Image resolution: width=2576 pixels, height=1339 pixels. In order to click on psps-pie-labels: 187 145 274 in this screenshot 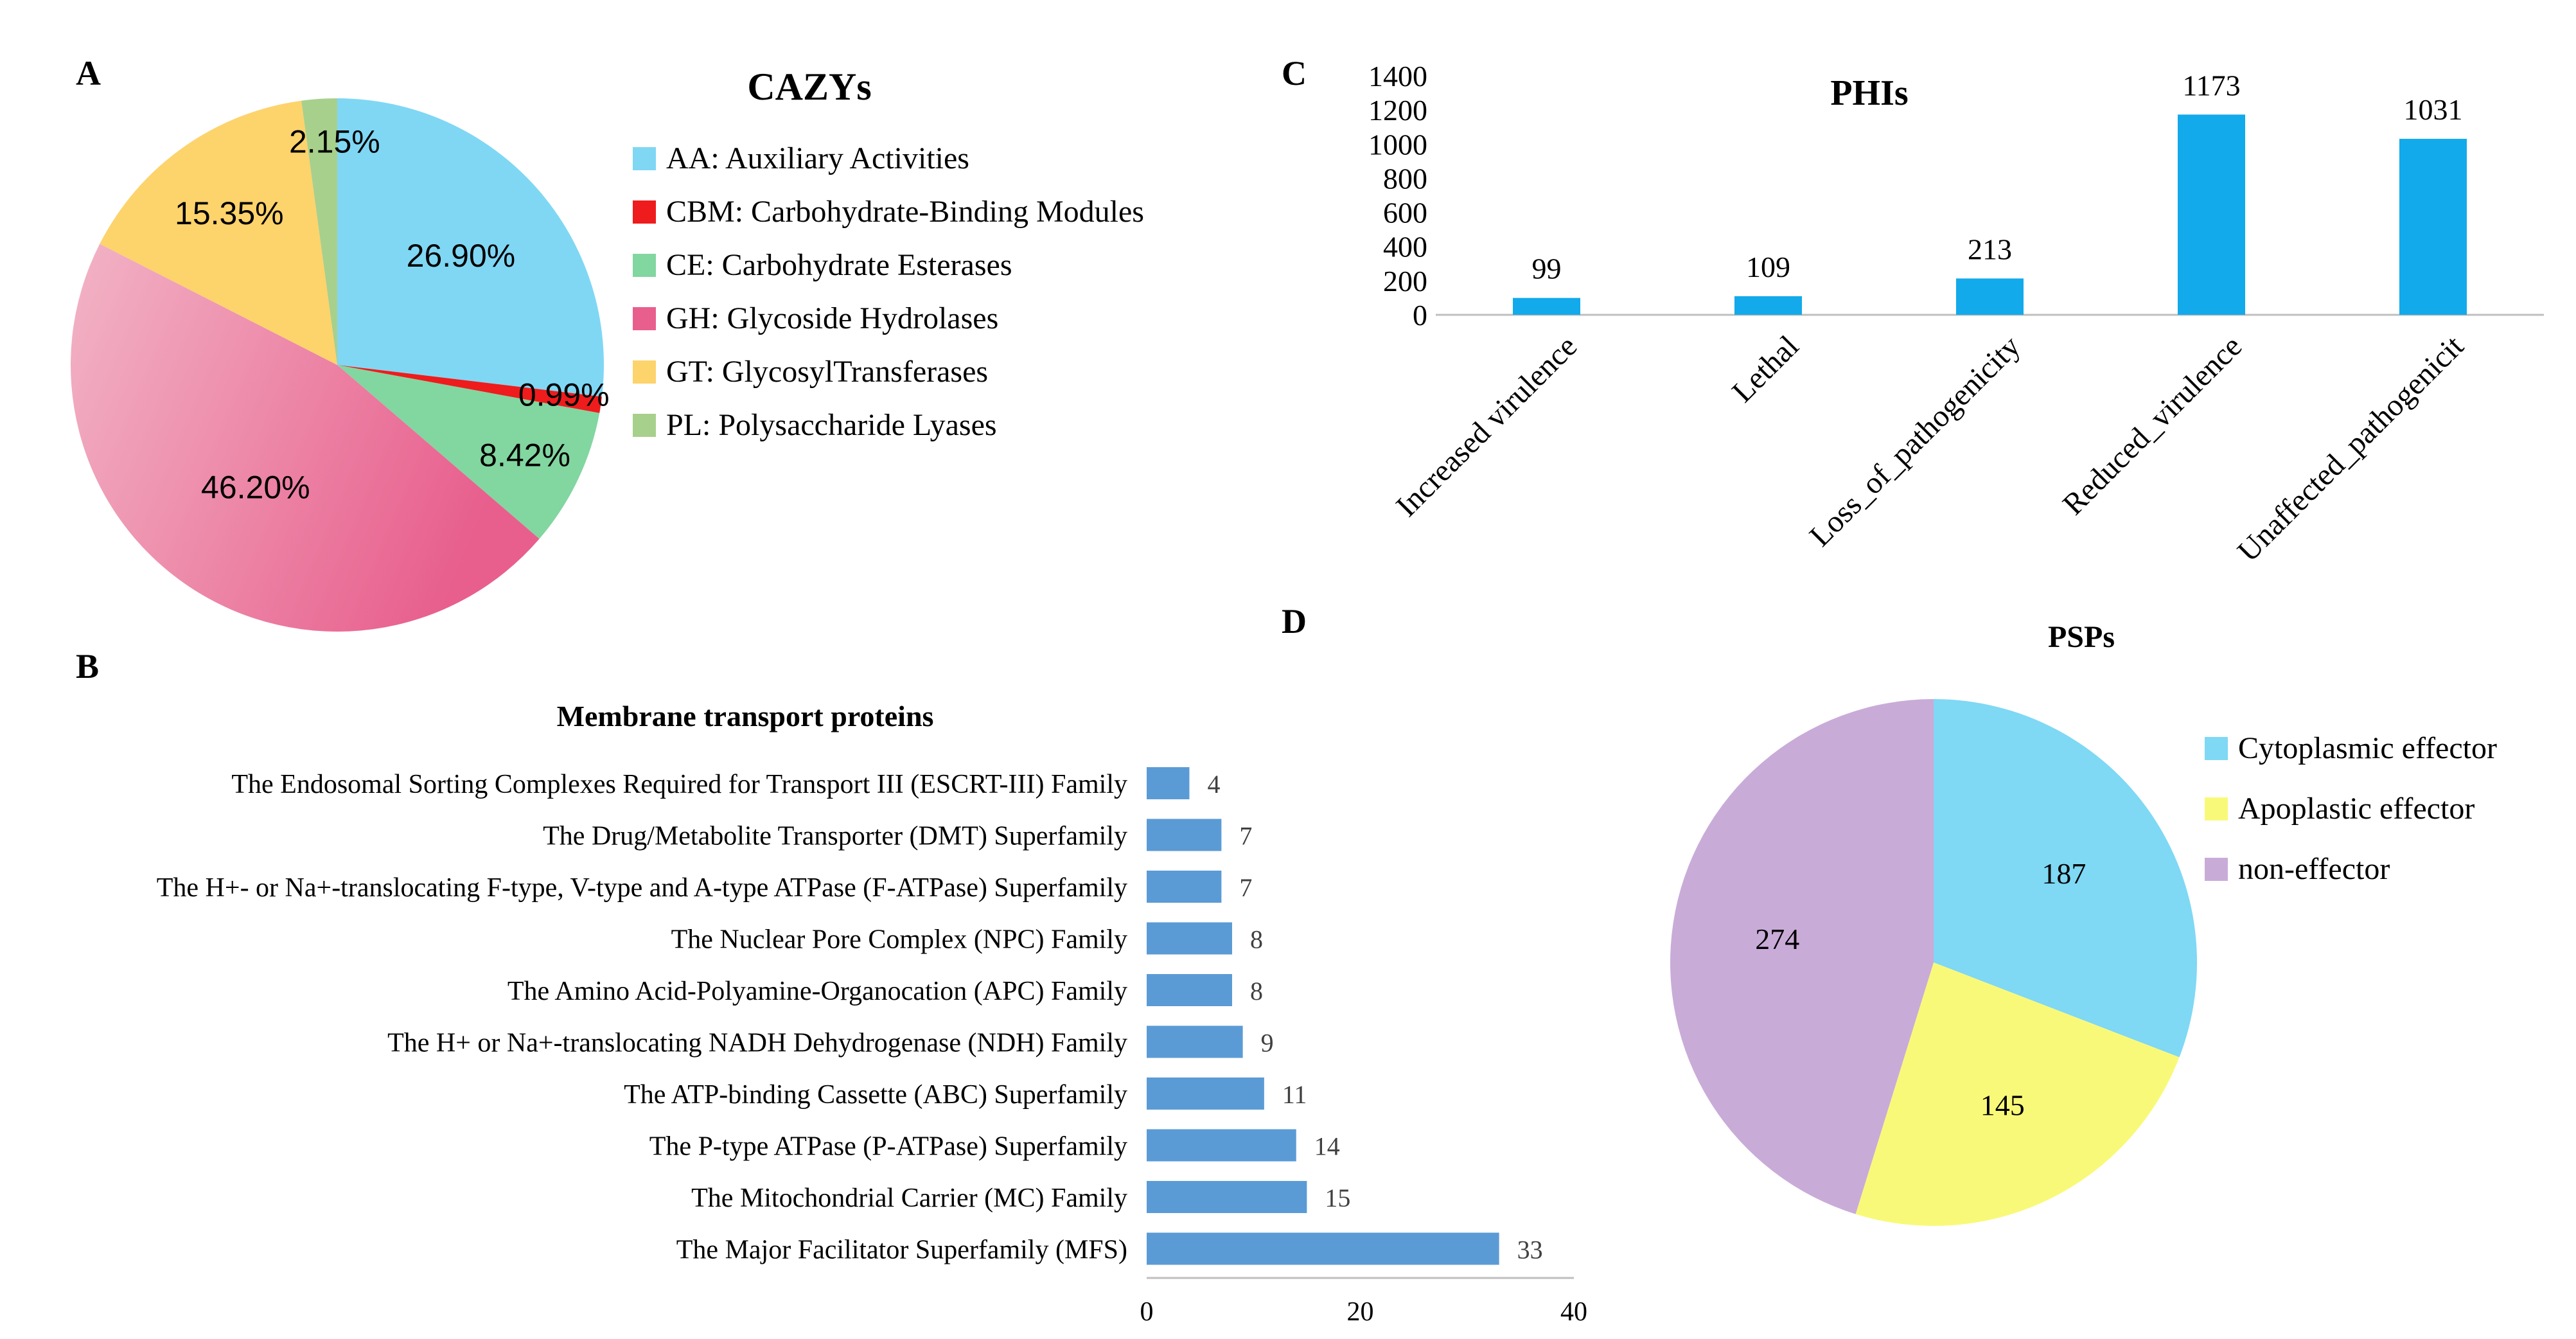, I will do `click(1920, 990)`.